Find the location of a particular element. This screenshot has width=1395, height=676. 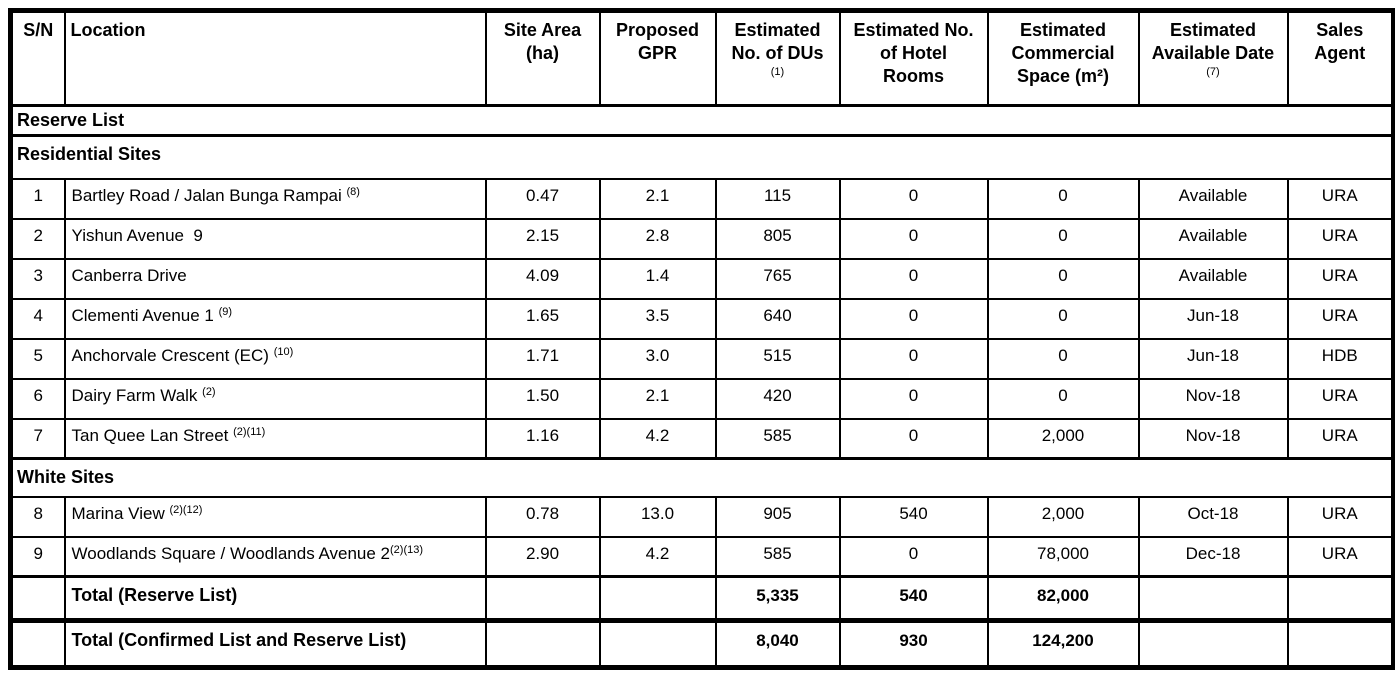

dus-cell: 515 is located at coordinates (777, 358).